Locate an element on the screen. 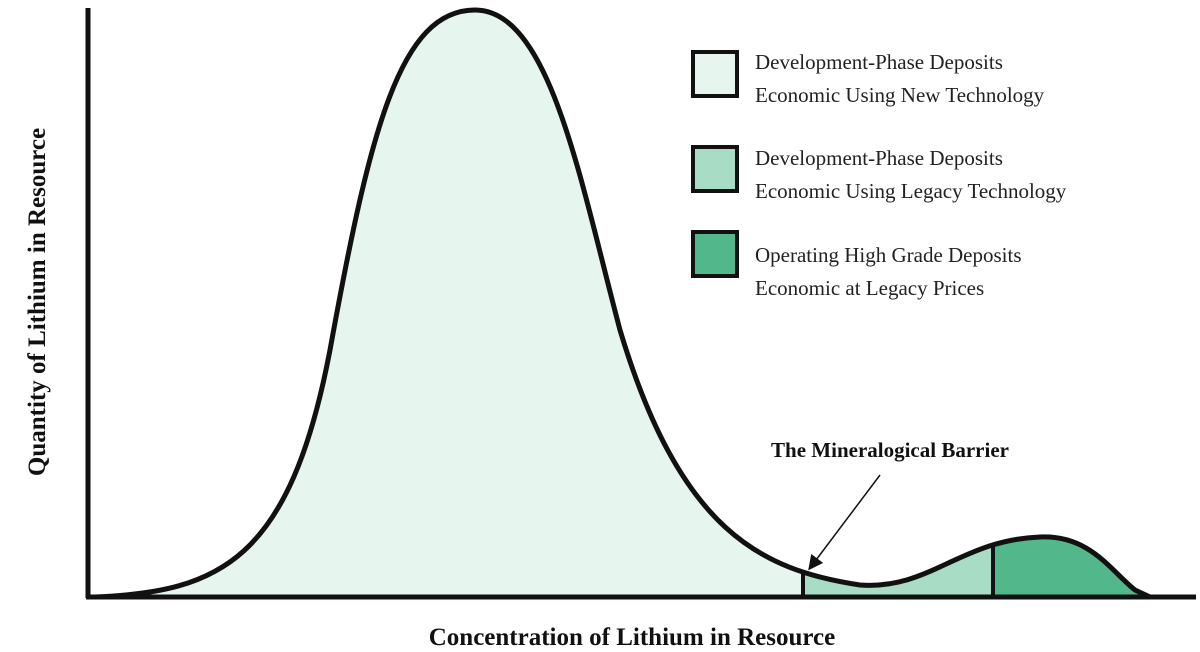 The height and width of the screenshot is (652, 1200). legend-text: Economic Using New Technology is located at coordinates (900, 95).